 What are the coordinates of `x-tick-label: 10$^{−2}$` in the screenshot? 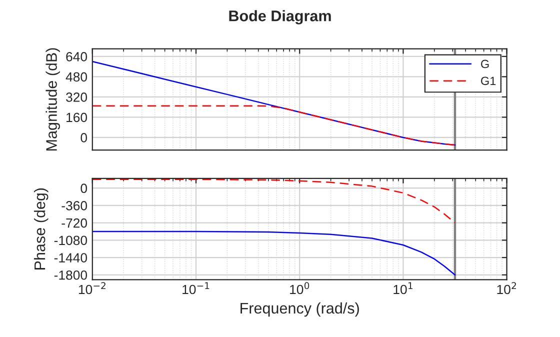 It's located at (92, 288).